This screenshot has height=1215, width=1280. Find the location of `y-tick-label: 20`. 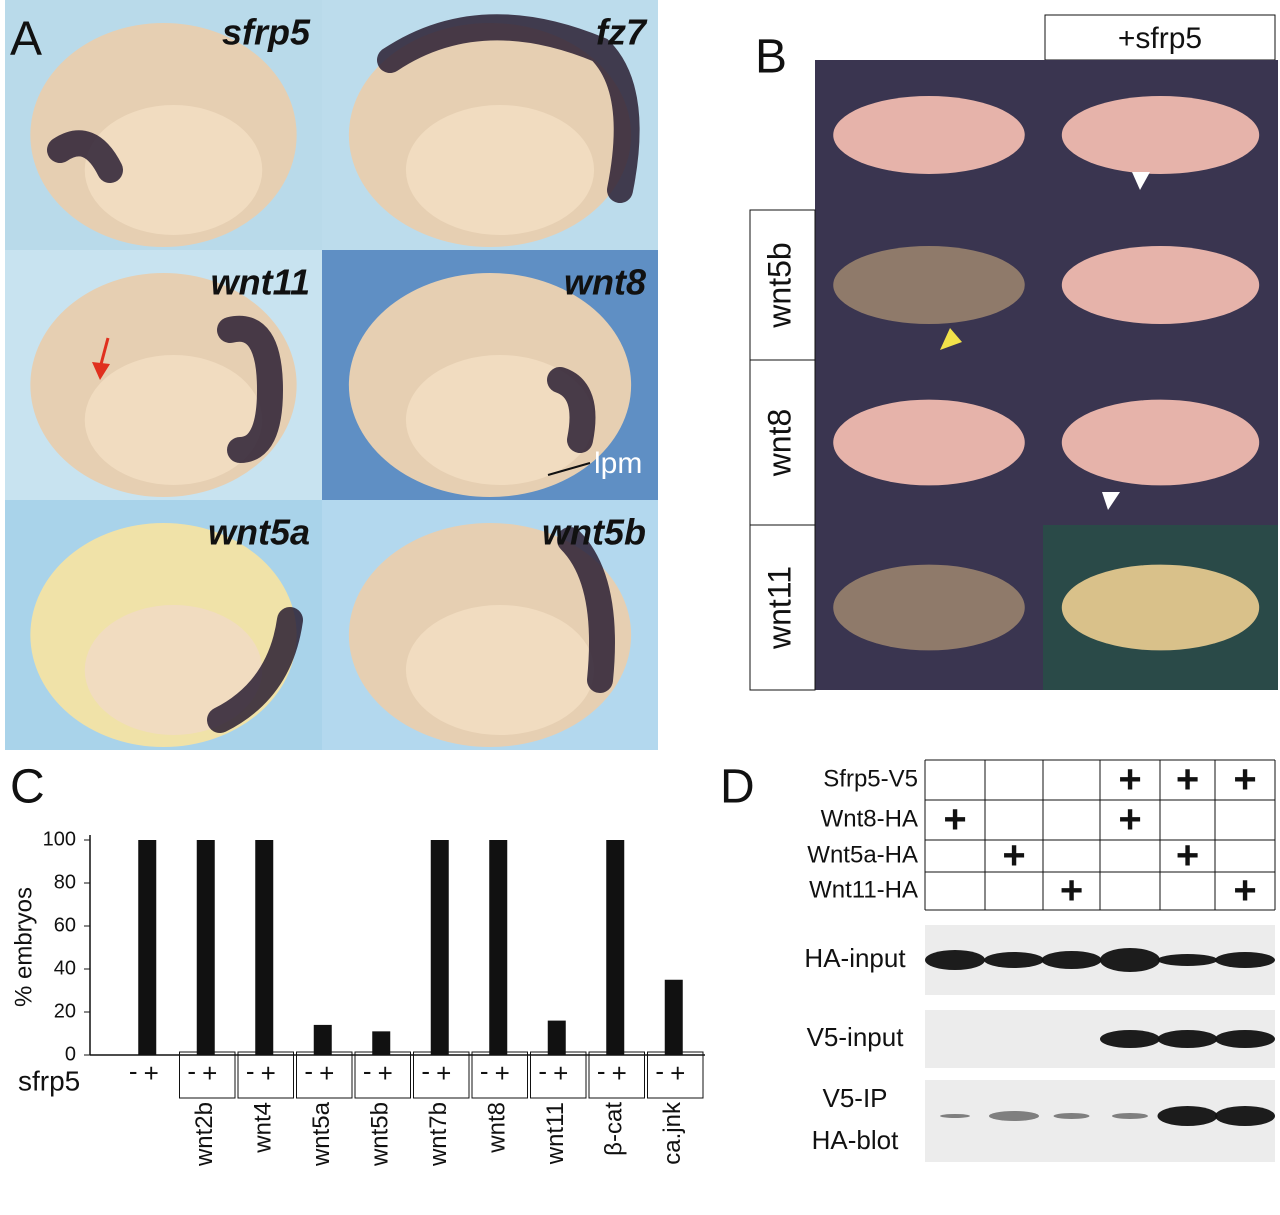

y-tick-label: 20 is located at coordinates (65, 1011).